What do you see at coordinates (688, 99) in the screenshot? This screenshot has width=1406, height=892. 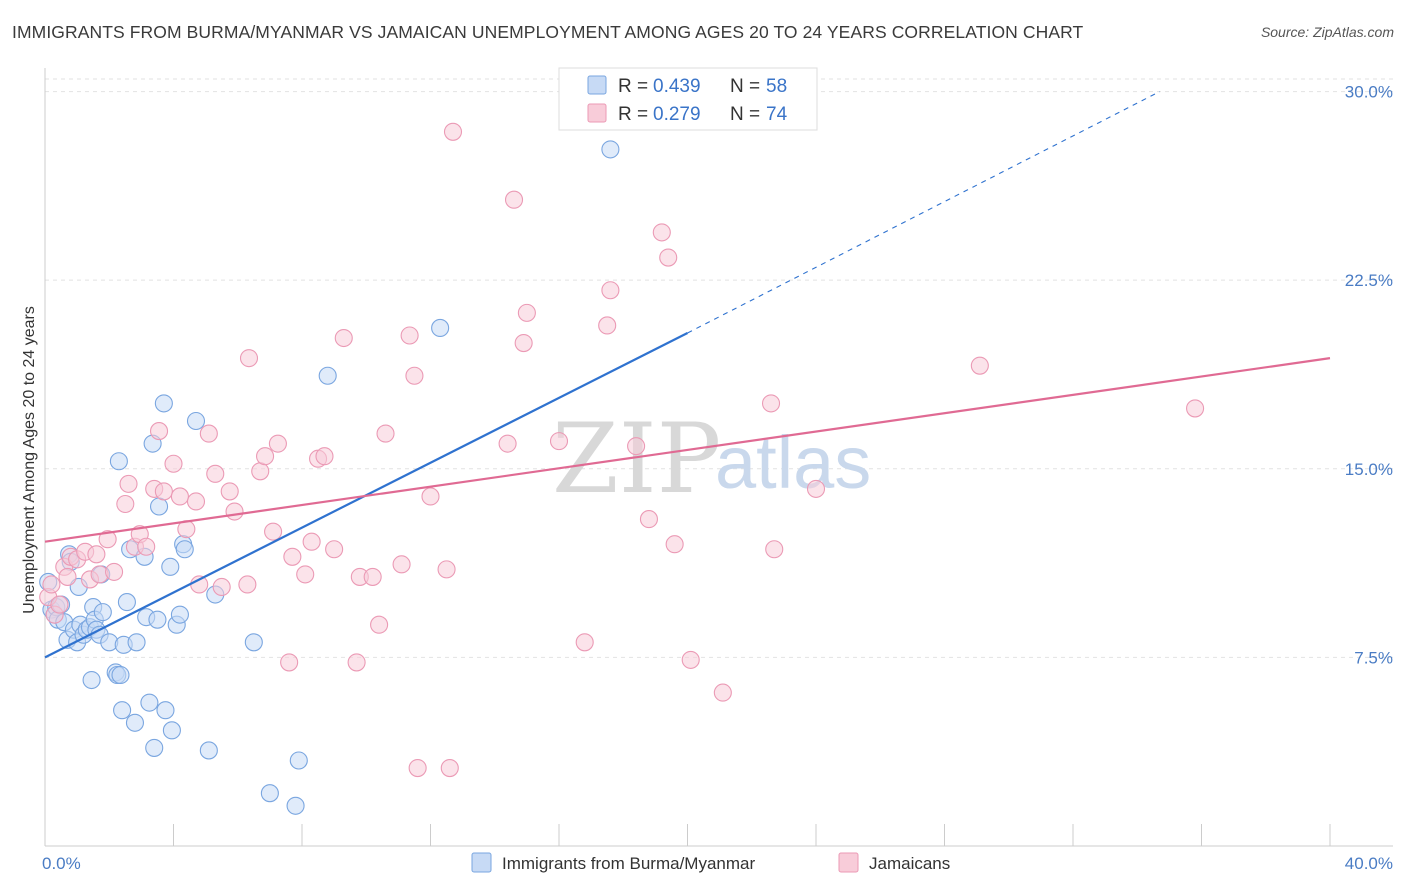 I see `legend: R = 0.439 N = 58 R = 0.279 N = 74` at bounding box center [688, 99].